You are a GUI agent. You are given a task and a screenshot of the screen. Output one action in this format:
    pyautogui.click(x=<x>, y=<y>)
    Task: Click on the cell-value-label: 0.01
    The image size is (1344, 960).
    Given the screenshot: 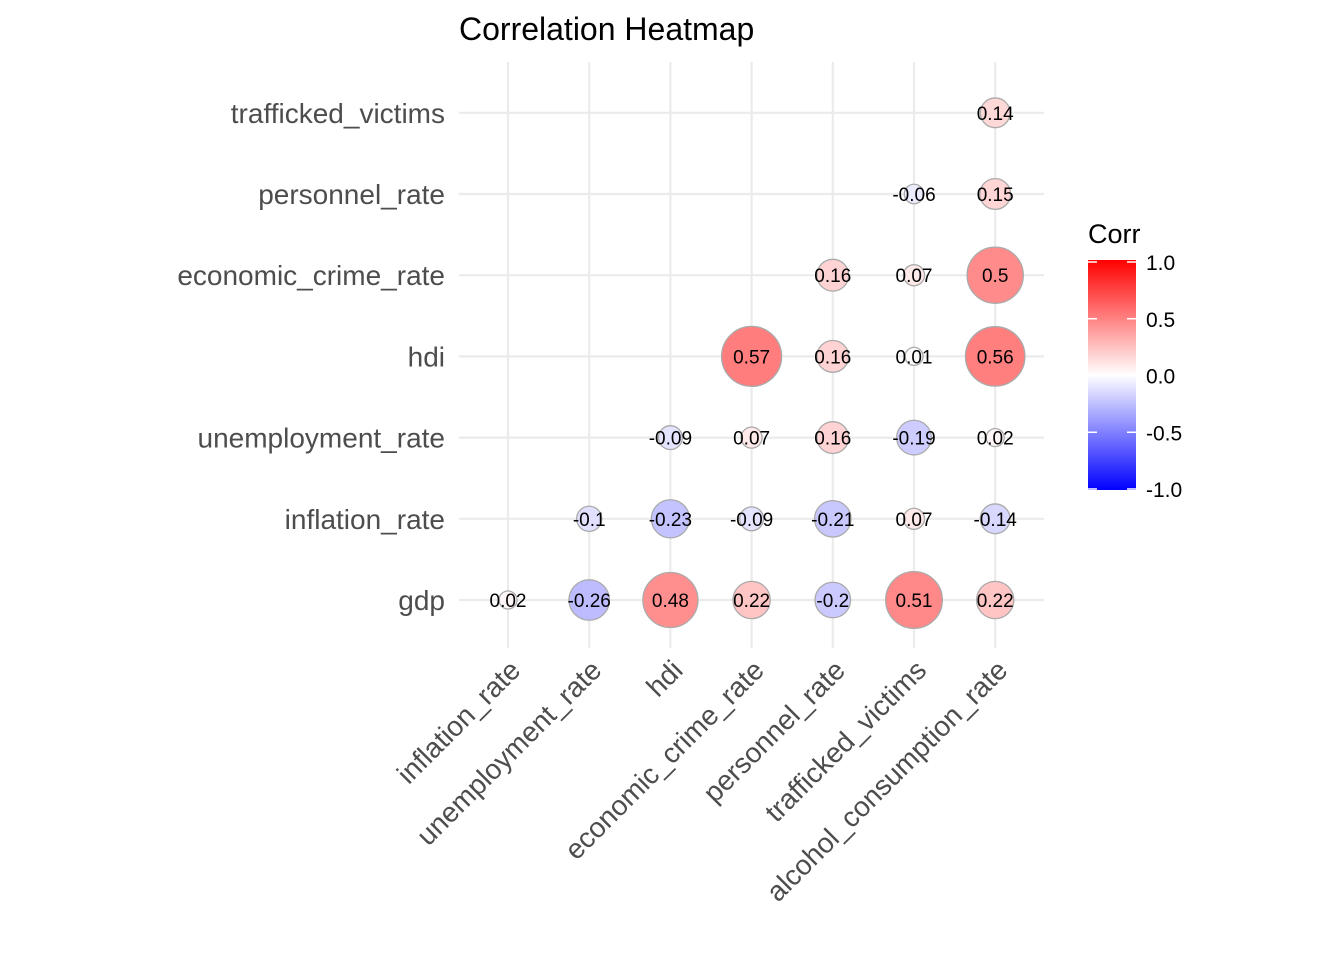 What is the action you would take?
    pyautogui.click(x=914, y=357)
    